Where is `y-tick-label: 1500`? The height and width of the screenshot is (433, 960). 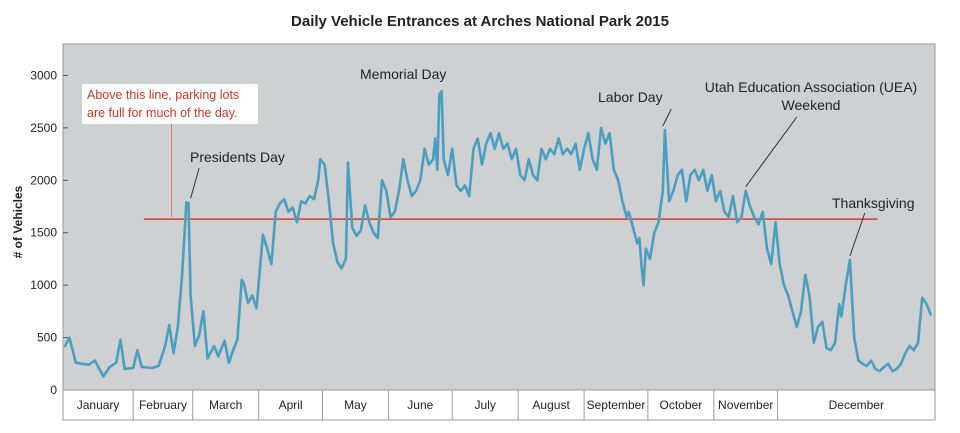
y-tick-label: 1500 is located at coordinates (43, 233).